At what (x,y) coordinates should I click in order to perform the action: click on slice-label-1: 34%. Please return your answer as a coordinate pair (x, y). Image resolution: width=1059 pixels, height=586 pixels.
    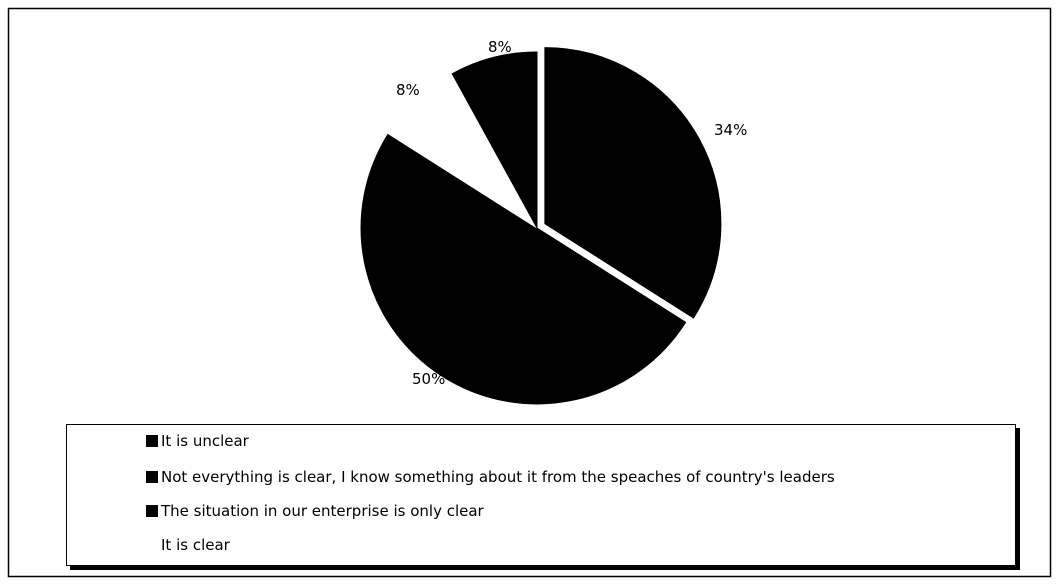
    Looking at the image, I should click on (730, 130).